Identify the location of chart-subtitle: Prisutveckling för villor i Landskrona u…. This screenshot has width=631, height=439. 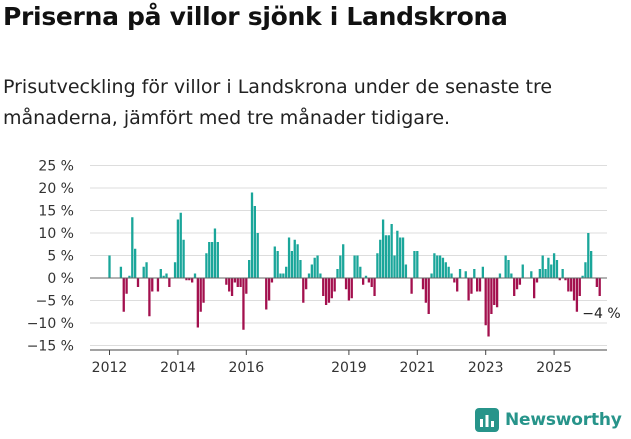
(278, 102).